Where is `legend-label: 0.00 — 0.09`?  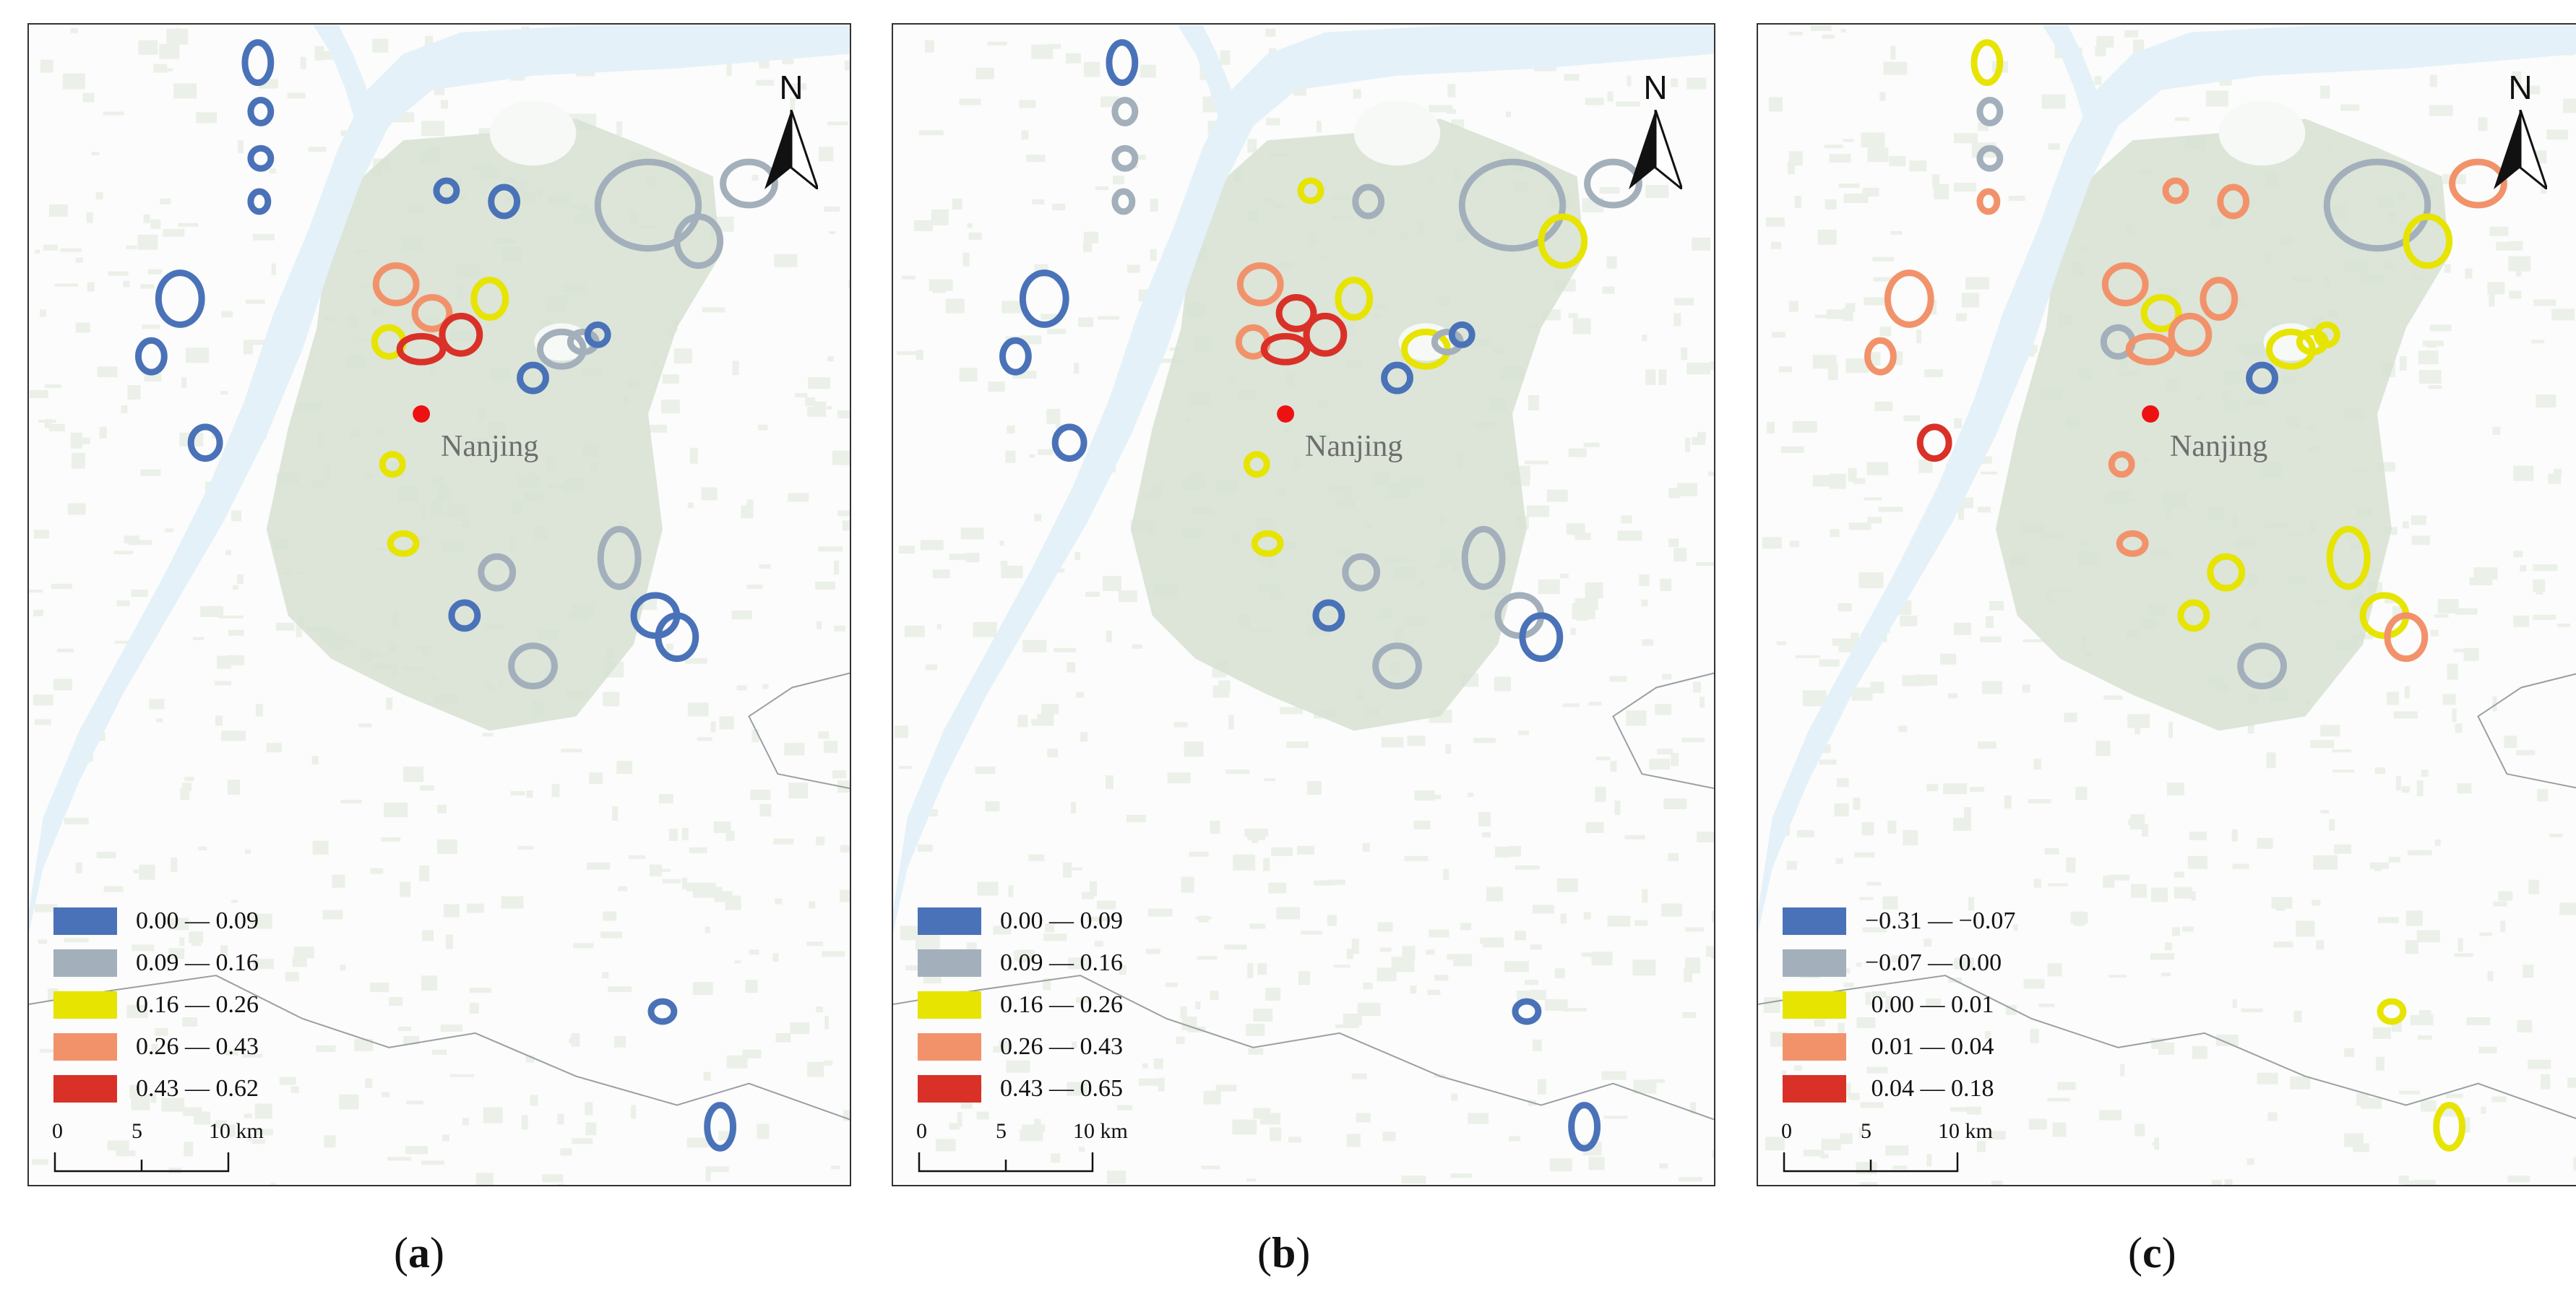
legend-label: 0.00 — 0.09 is located at coordinates (1061, 920).